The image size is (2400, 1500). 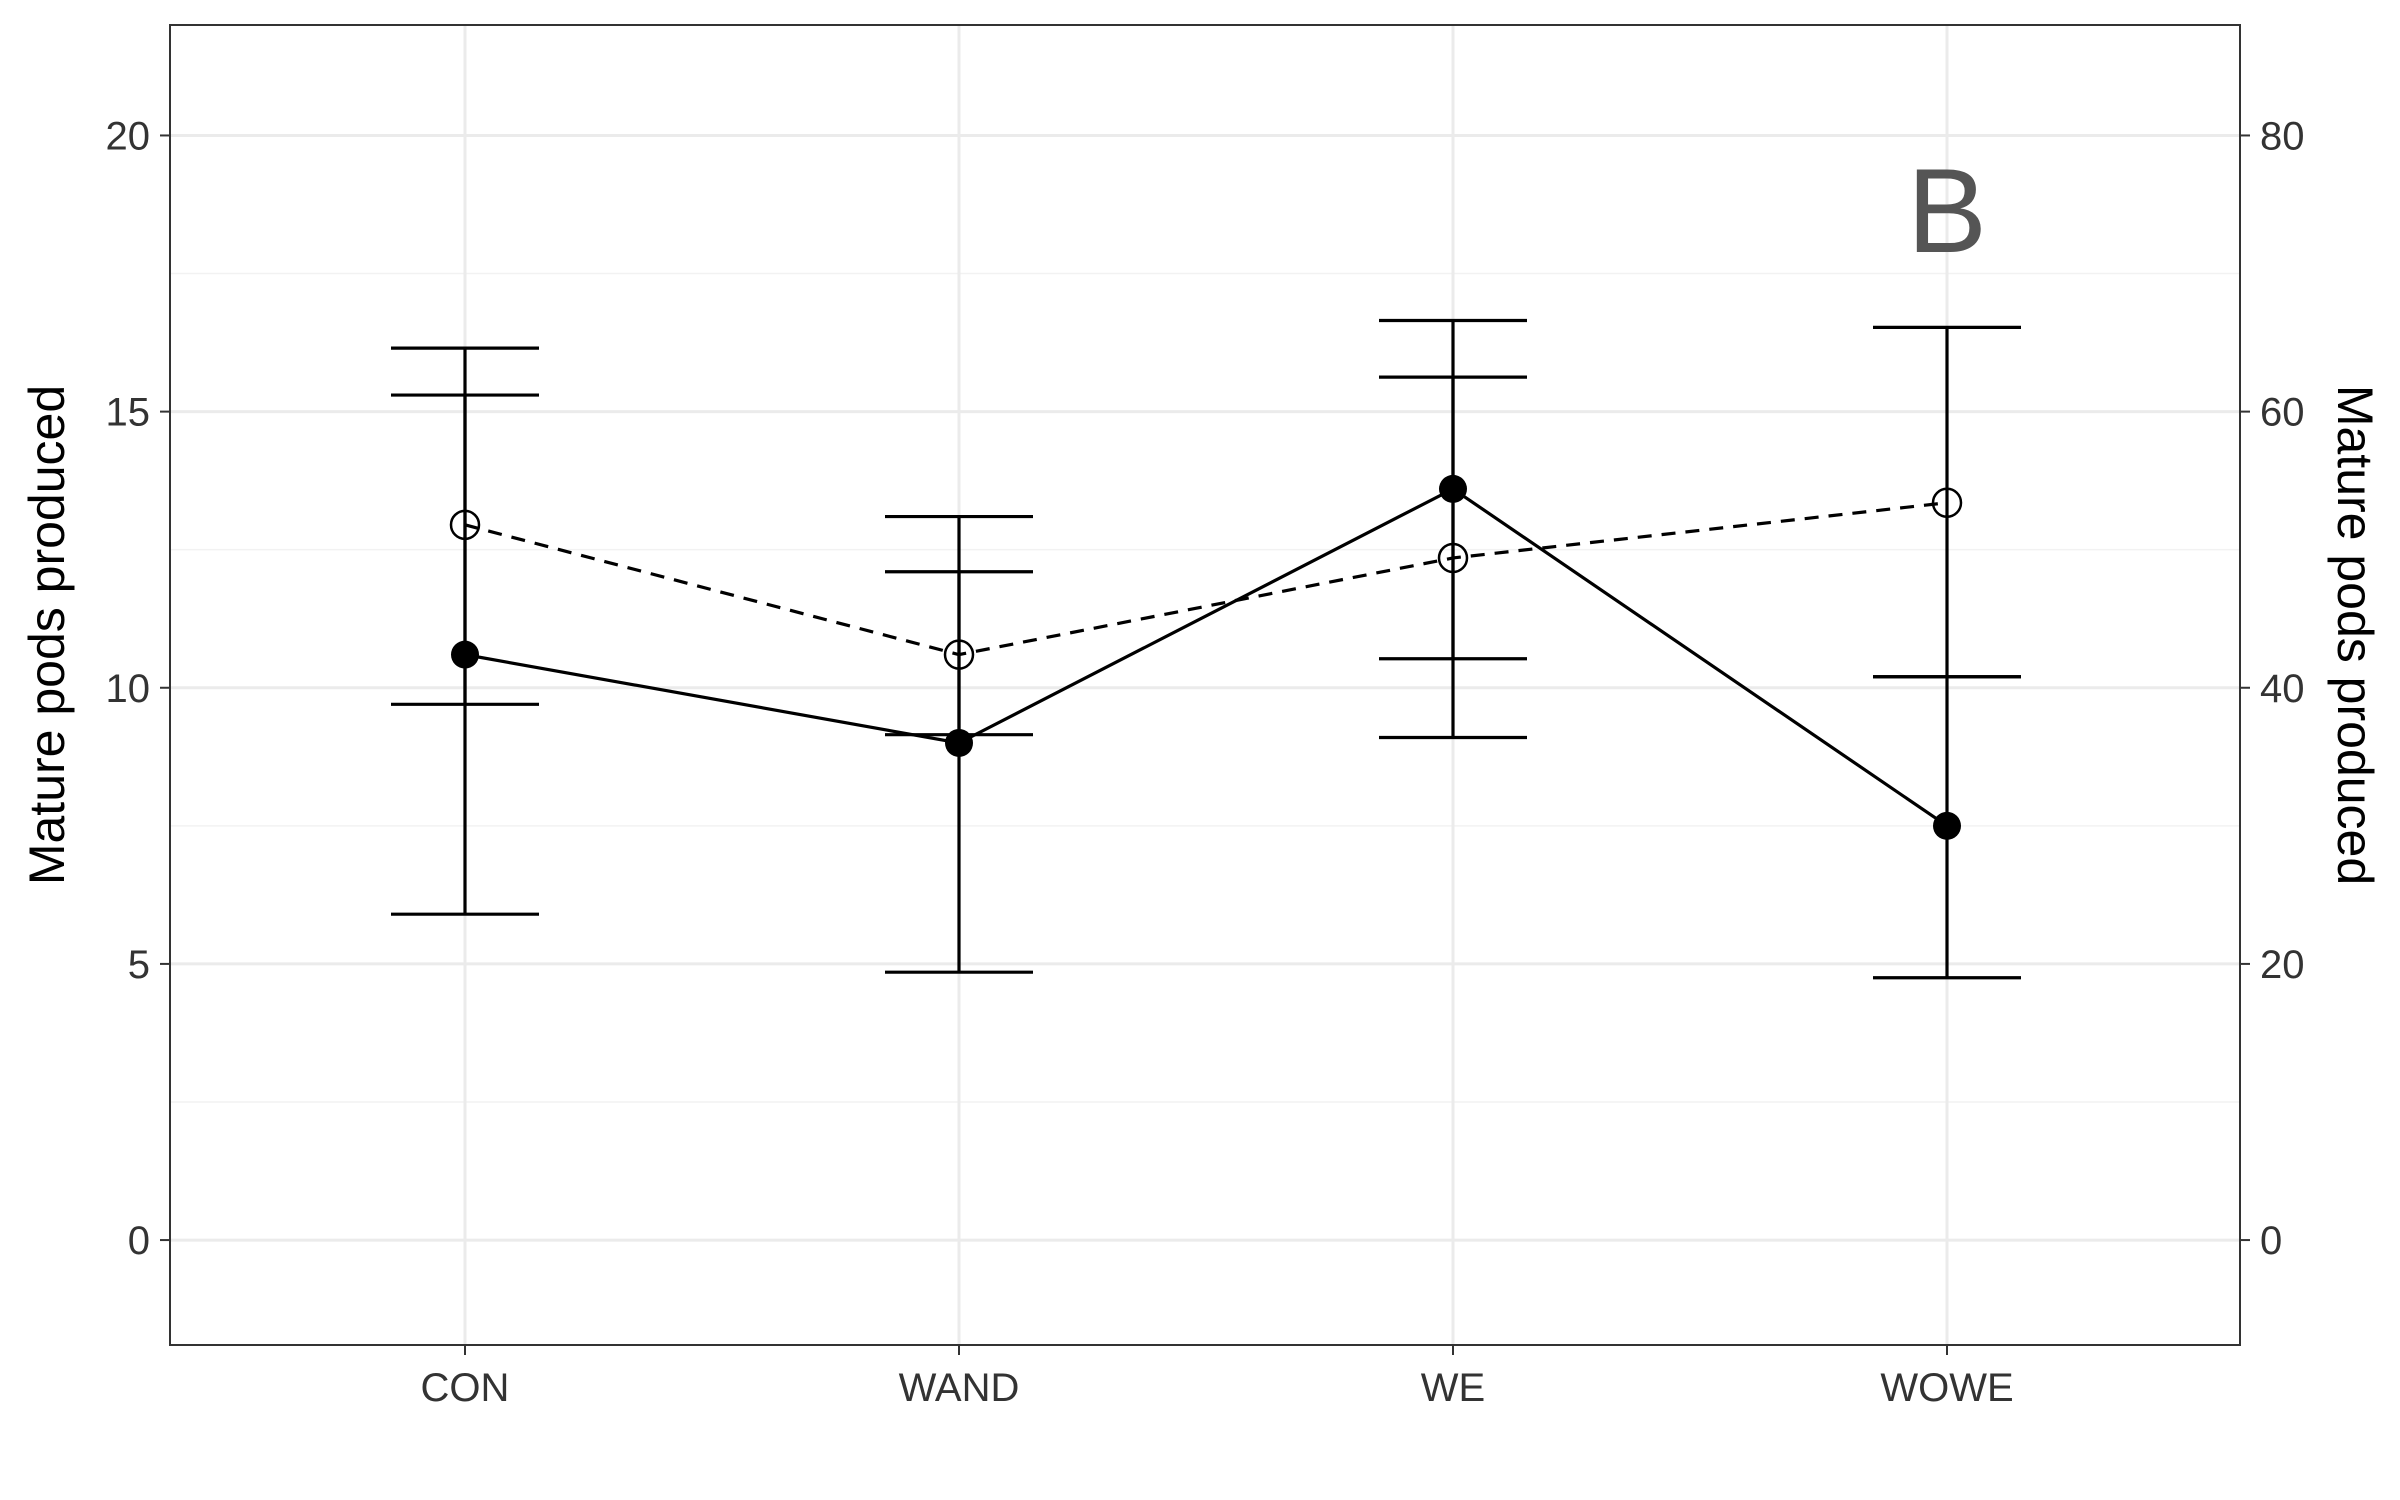 What do you see at coordinates (47, 635) in the screenshot?
I see `y-axis-title-left: Mature pods produced` at bounding box center [47, 635].